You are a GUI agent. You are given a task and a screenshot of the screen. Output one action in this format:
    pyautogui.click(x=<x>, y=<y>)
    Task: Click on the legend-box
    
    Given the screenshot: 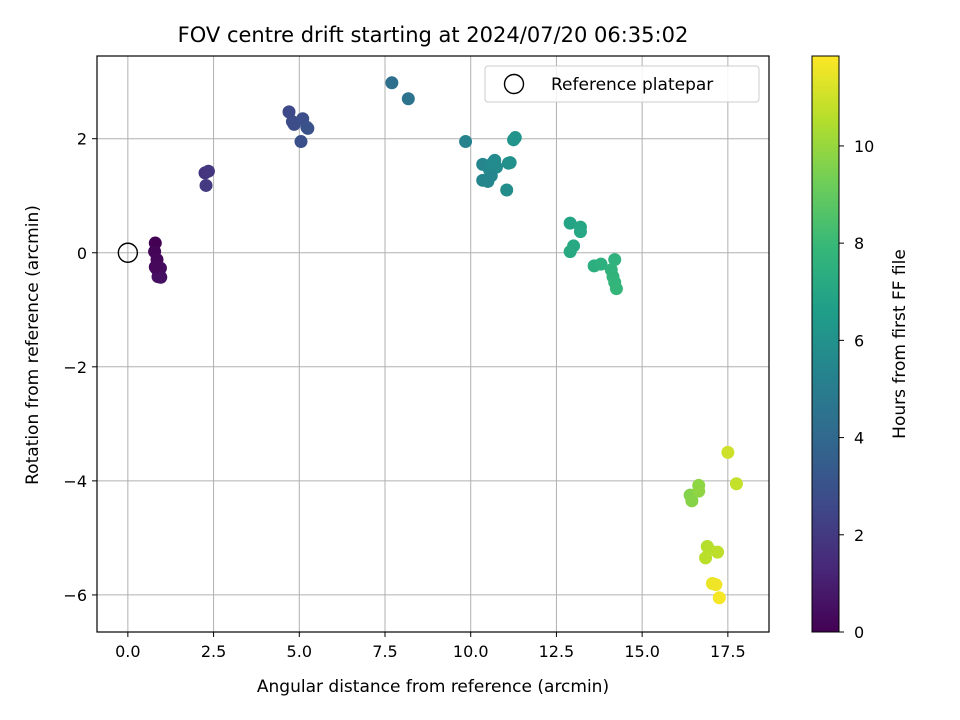 What is the action you would take?
    pyautogui.click(x=622, y=84)
    